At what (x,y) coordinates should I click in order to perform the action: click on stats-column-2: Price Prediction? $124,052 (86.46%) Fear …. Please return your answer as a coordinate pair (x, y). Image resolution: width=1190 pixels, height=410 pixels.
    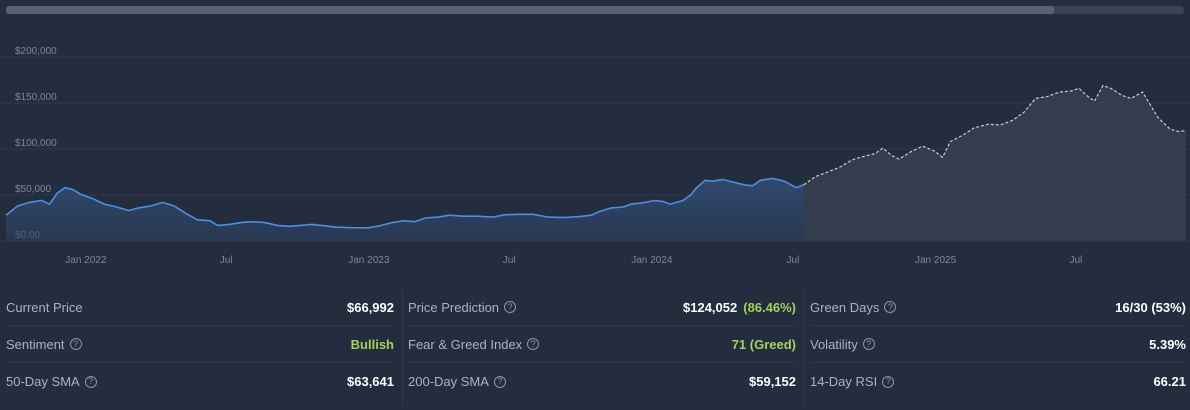
    Looking at the image, I should click on (603, 347).